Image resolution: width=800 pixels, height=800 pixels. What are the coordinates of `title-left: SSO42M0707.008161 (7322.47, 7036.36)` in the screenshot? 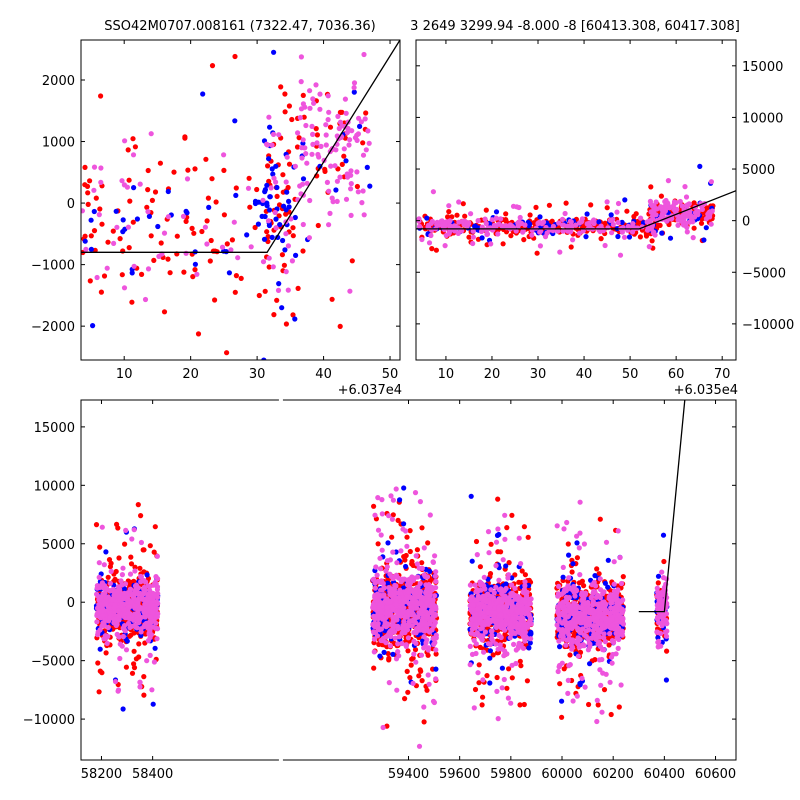 It's located at (239, 26).